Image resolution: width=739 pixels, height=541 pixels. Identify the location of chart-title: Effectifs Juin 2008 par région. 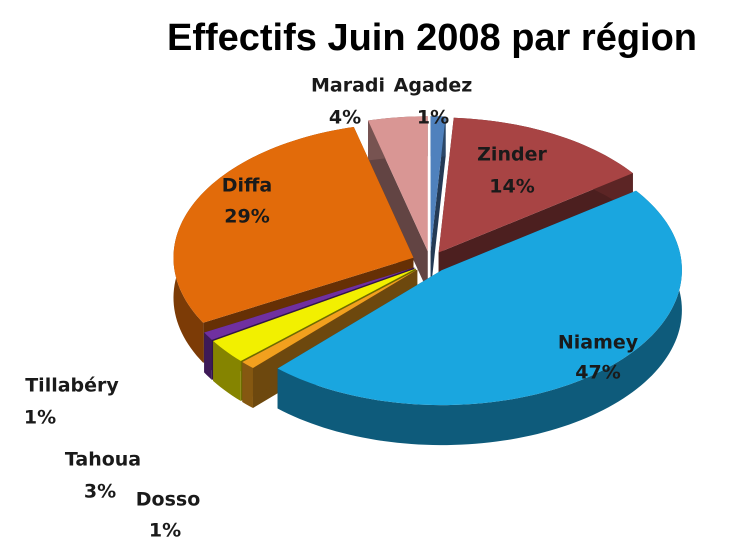
(432, 38).